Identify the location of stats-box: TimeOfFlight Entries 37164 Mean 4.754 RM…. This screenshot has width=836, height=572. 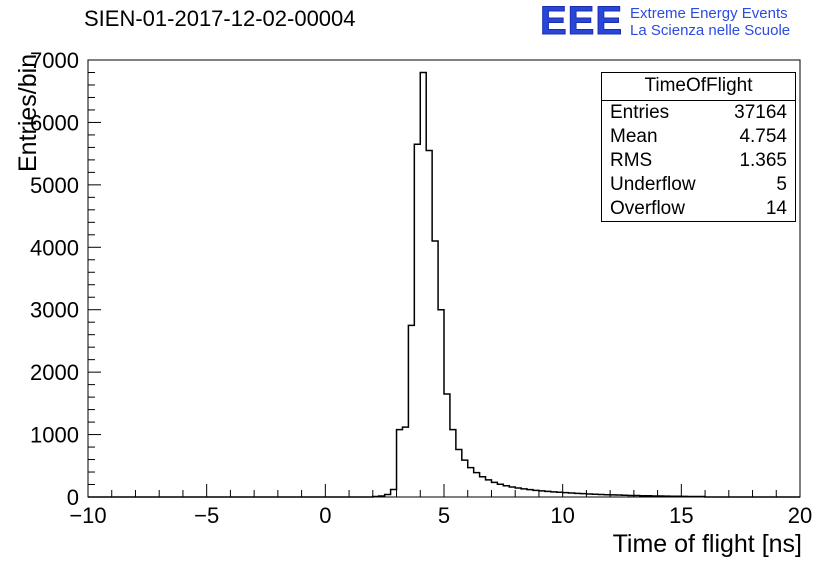
(698, 147).